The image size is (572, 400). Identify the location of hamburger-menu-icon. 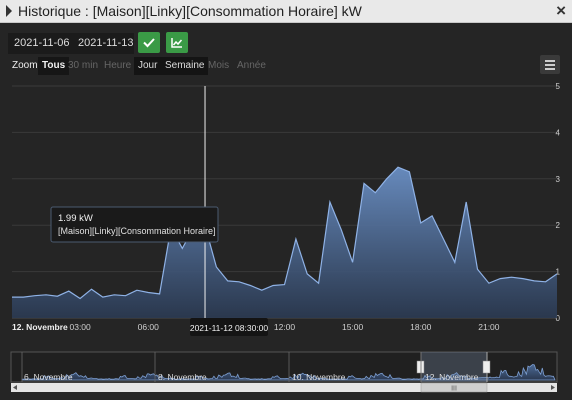
(550, 64).